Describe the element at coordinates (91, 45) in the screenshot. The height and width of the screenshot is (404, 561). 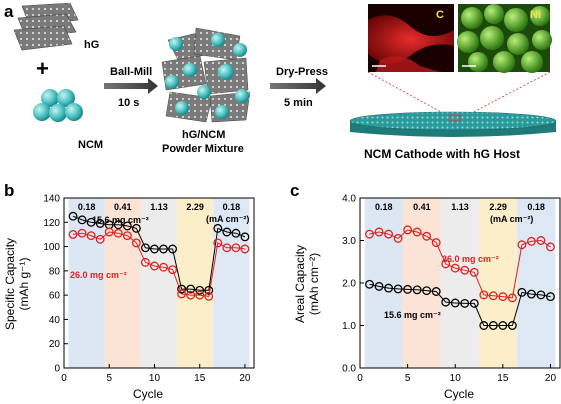
I see `hg-label: hG` at that location.